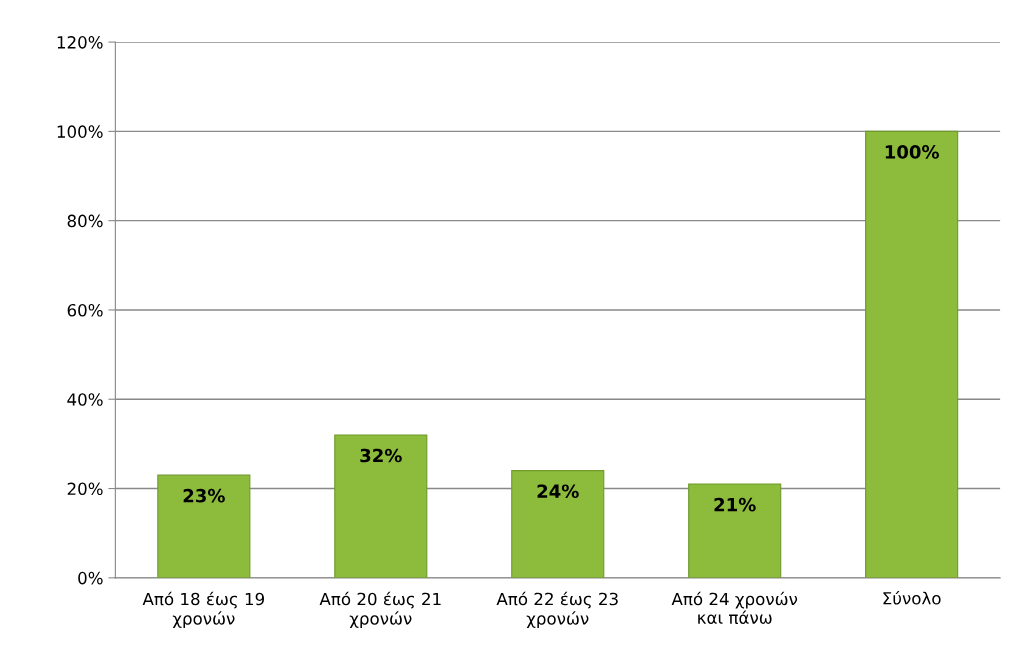 This screenshot has width=1030, height=668. I want to click on data-label: 100%, so click(912, 152).